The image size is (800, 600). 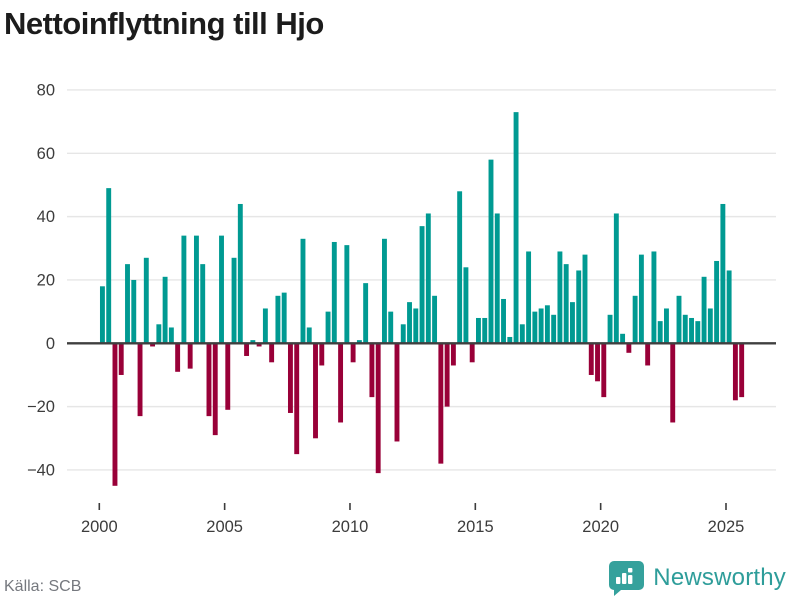 I want to click on bar-2022Q1, so click(x=654, y=297).